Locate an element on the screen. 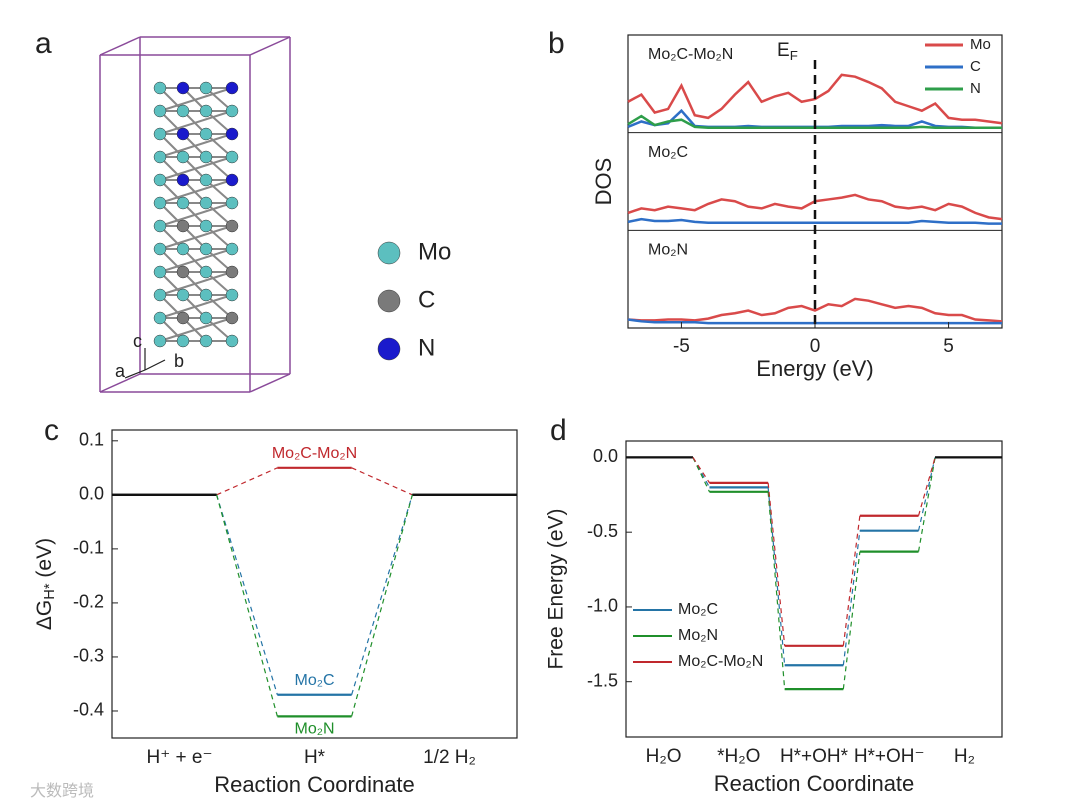 This screenshot has width=1080, height=811. panel-label: c is located at coordinates (51, 430).